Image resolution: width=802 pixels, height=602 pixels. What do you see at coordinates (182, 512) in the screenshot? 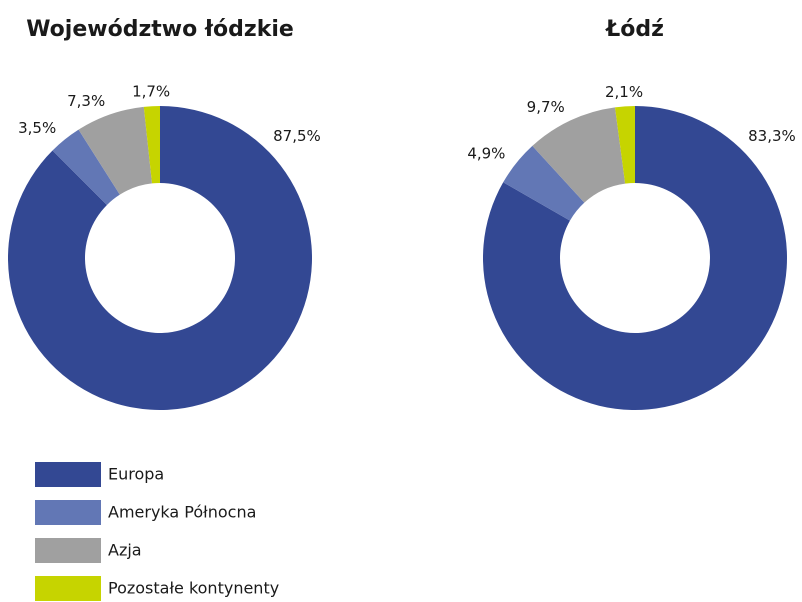
I see `legend-label: Ameryka Północna` at bounding box center [182, 512].